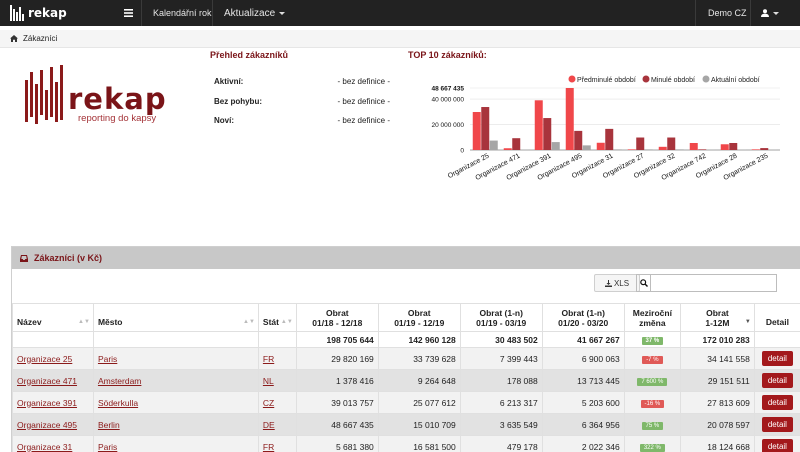  What do you see at coordinates (277, 358) in the screenshot?
I see `customer-state-cell: FR` at bounding box center [277, 358].